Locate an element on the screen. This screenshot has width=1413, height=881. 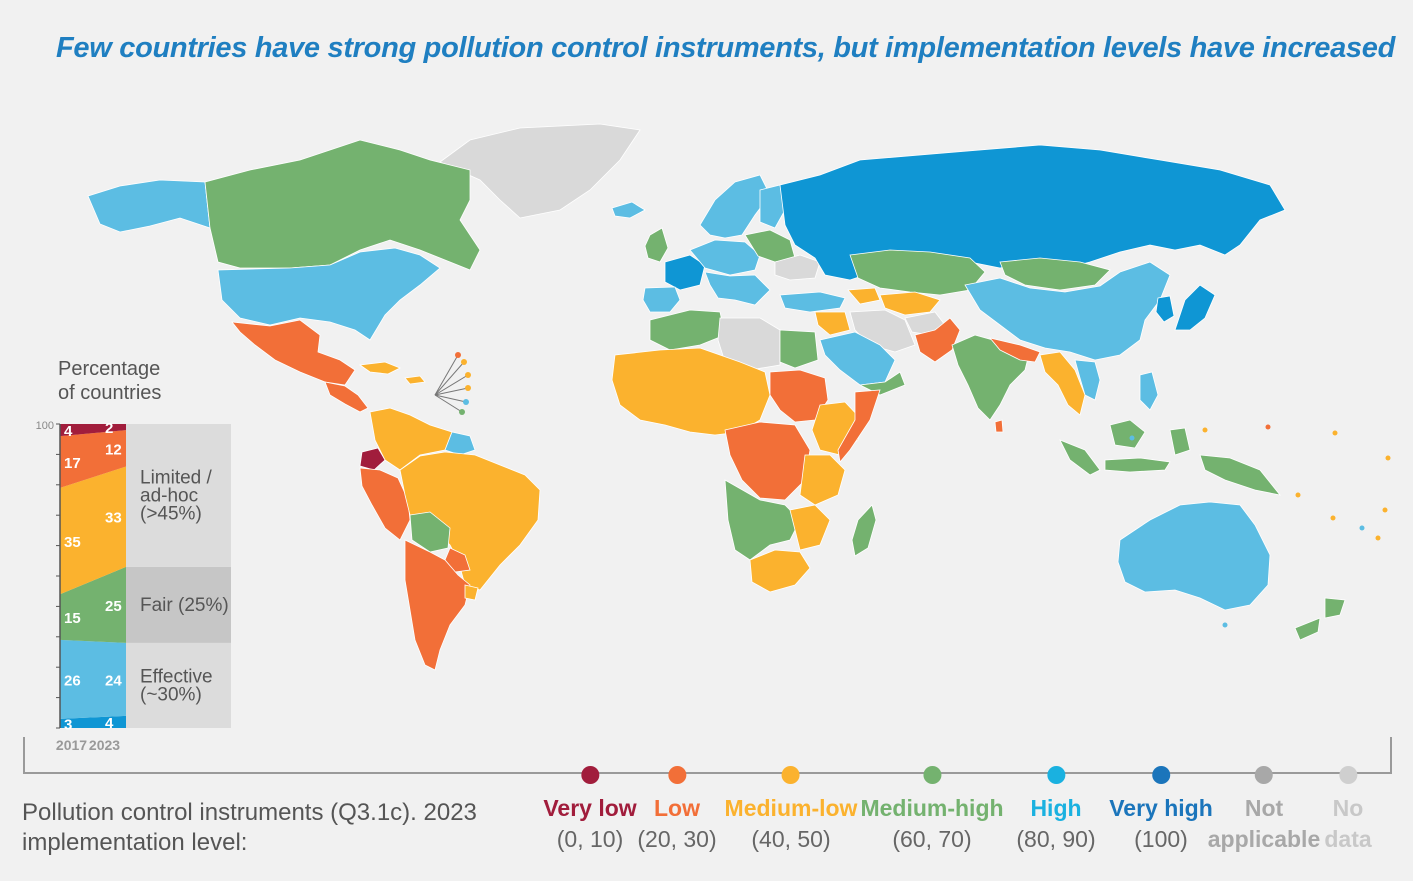
region-japan is located at coordinates (1195, 307).